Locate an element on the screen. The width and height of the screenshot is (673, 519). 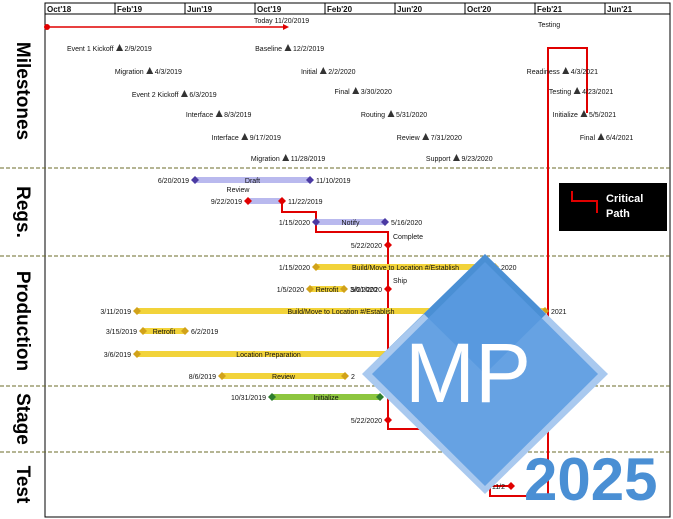
task-start-date: 3/6/2019 is located at coordinates (117, 355).